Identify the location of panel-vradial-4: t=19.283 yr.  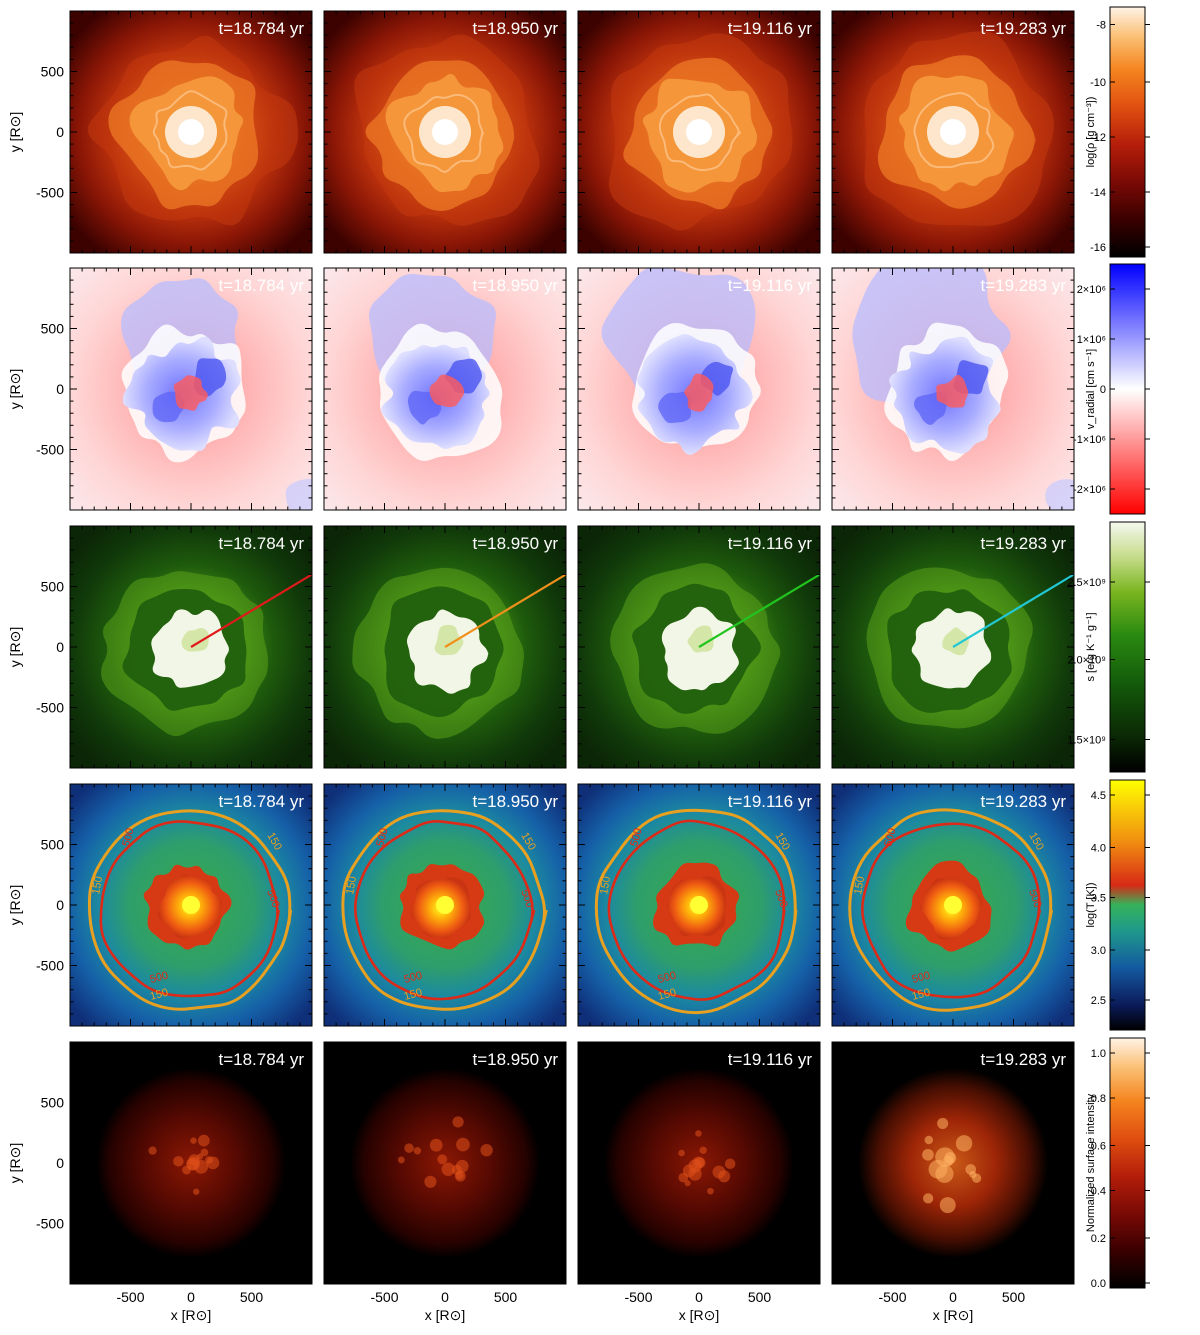
(953, 389).